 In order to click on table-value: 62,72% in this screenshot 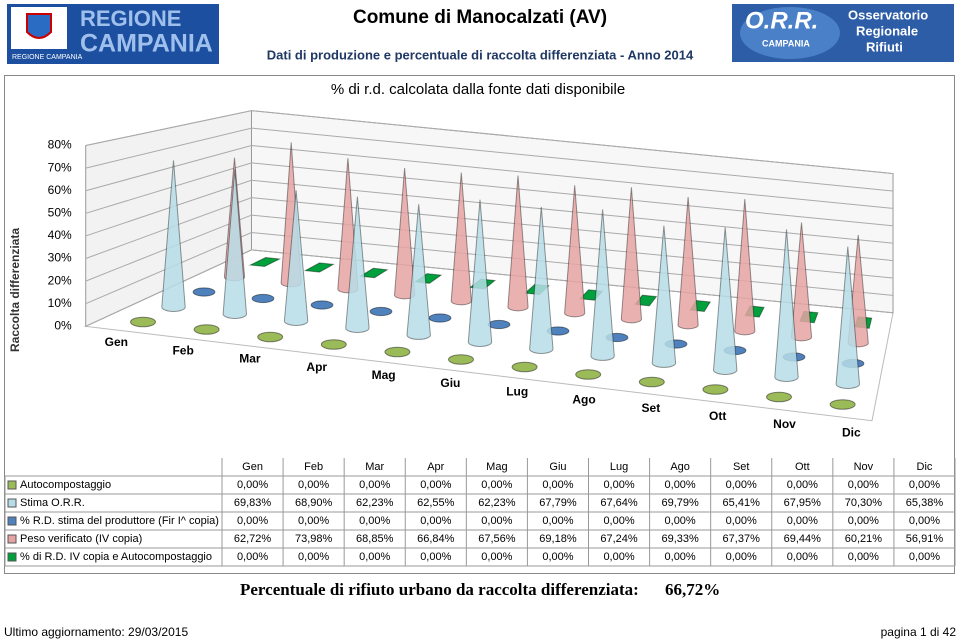, I will do `click(253, 539)`.